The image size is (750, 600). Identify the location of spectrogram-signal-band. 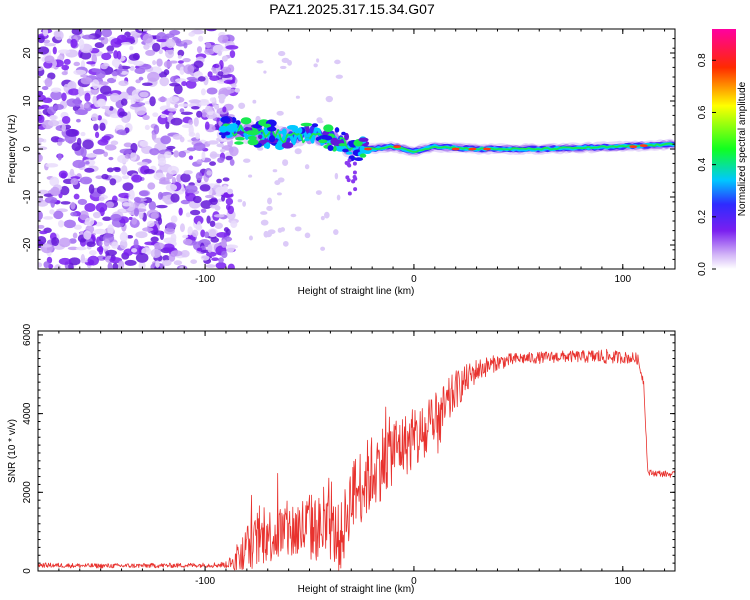
(447, 137).